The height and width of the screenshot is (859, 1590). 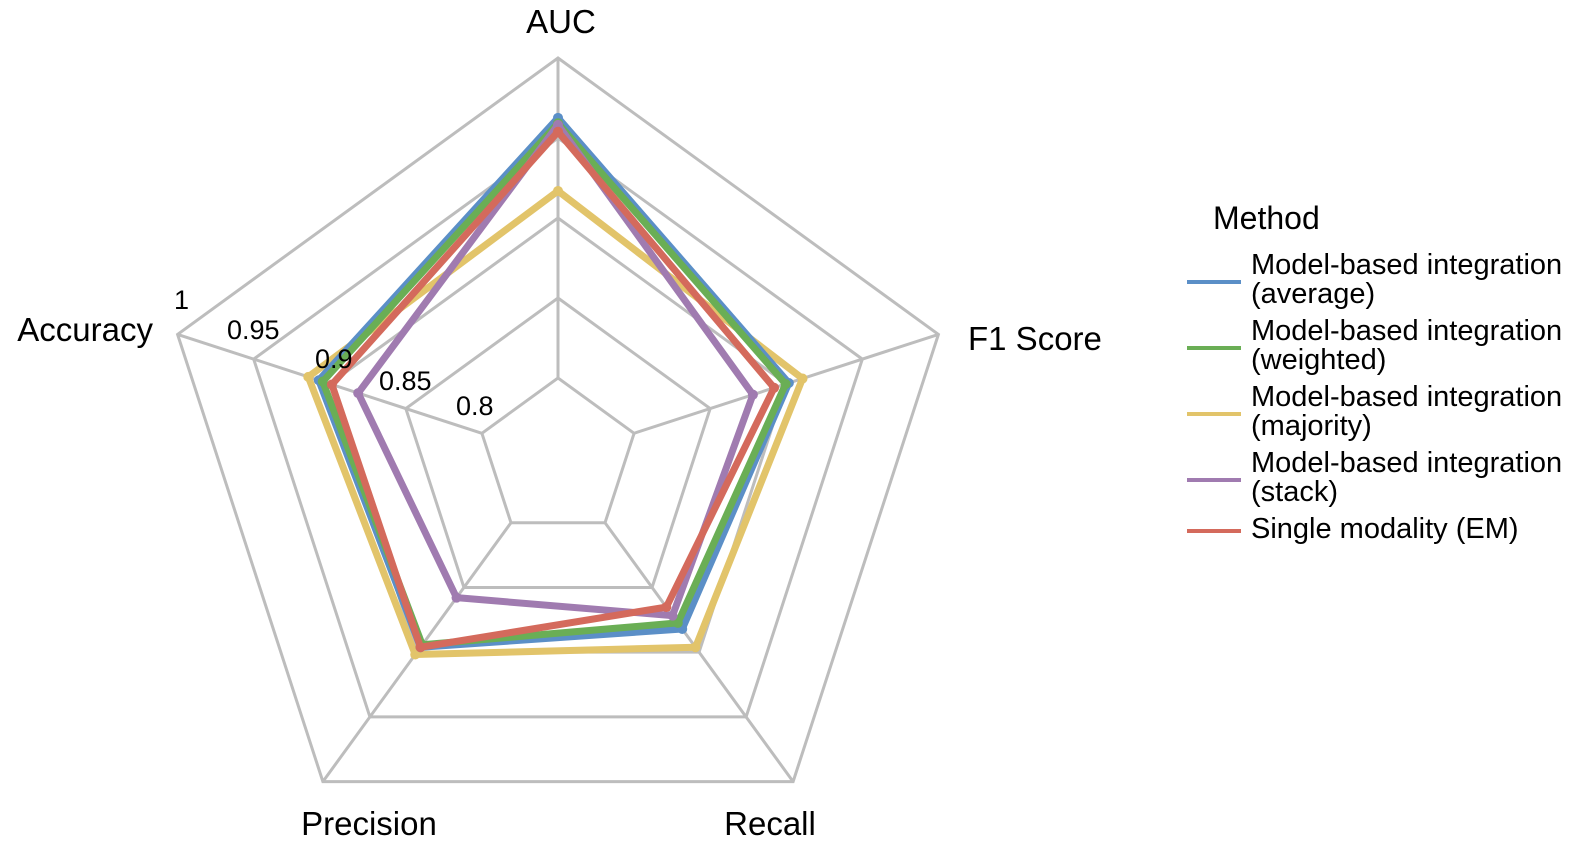 I want to click on legend-title: Method, so click(x=1266, y=218).